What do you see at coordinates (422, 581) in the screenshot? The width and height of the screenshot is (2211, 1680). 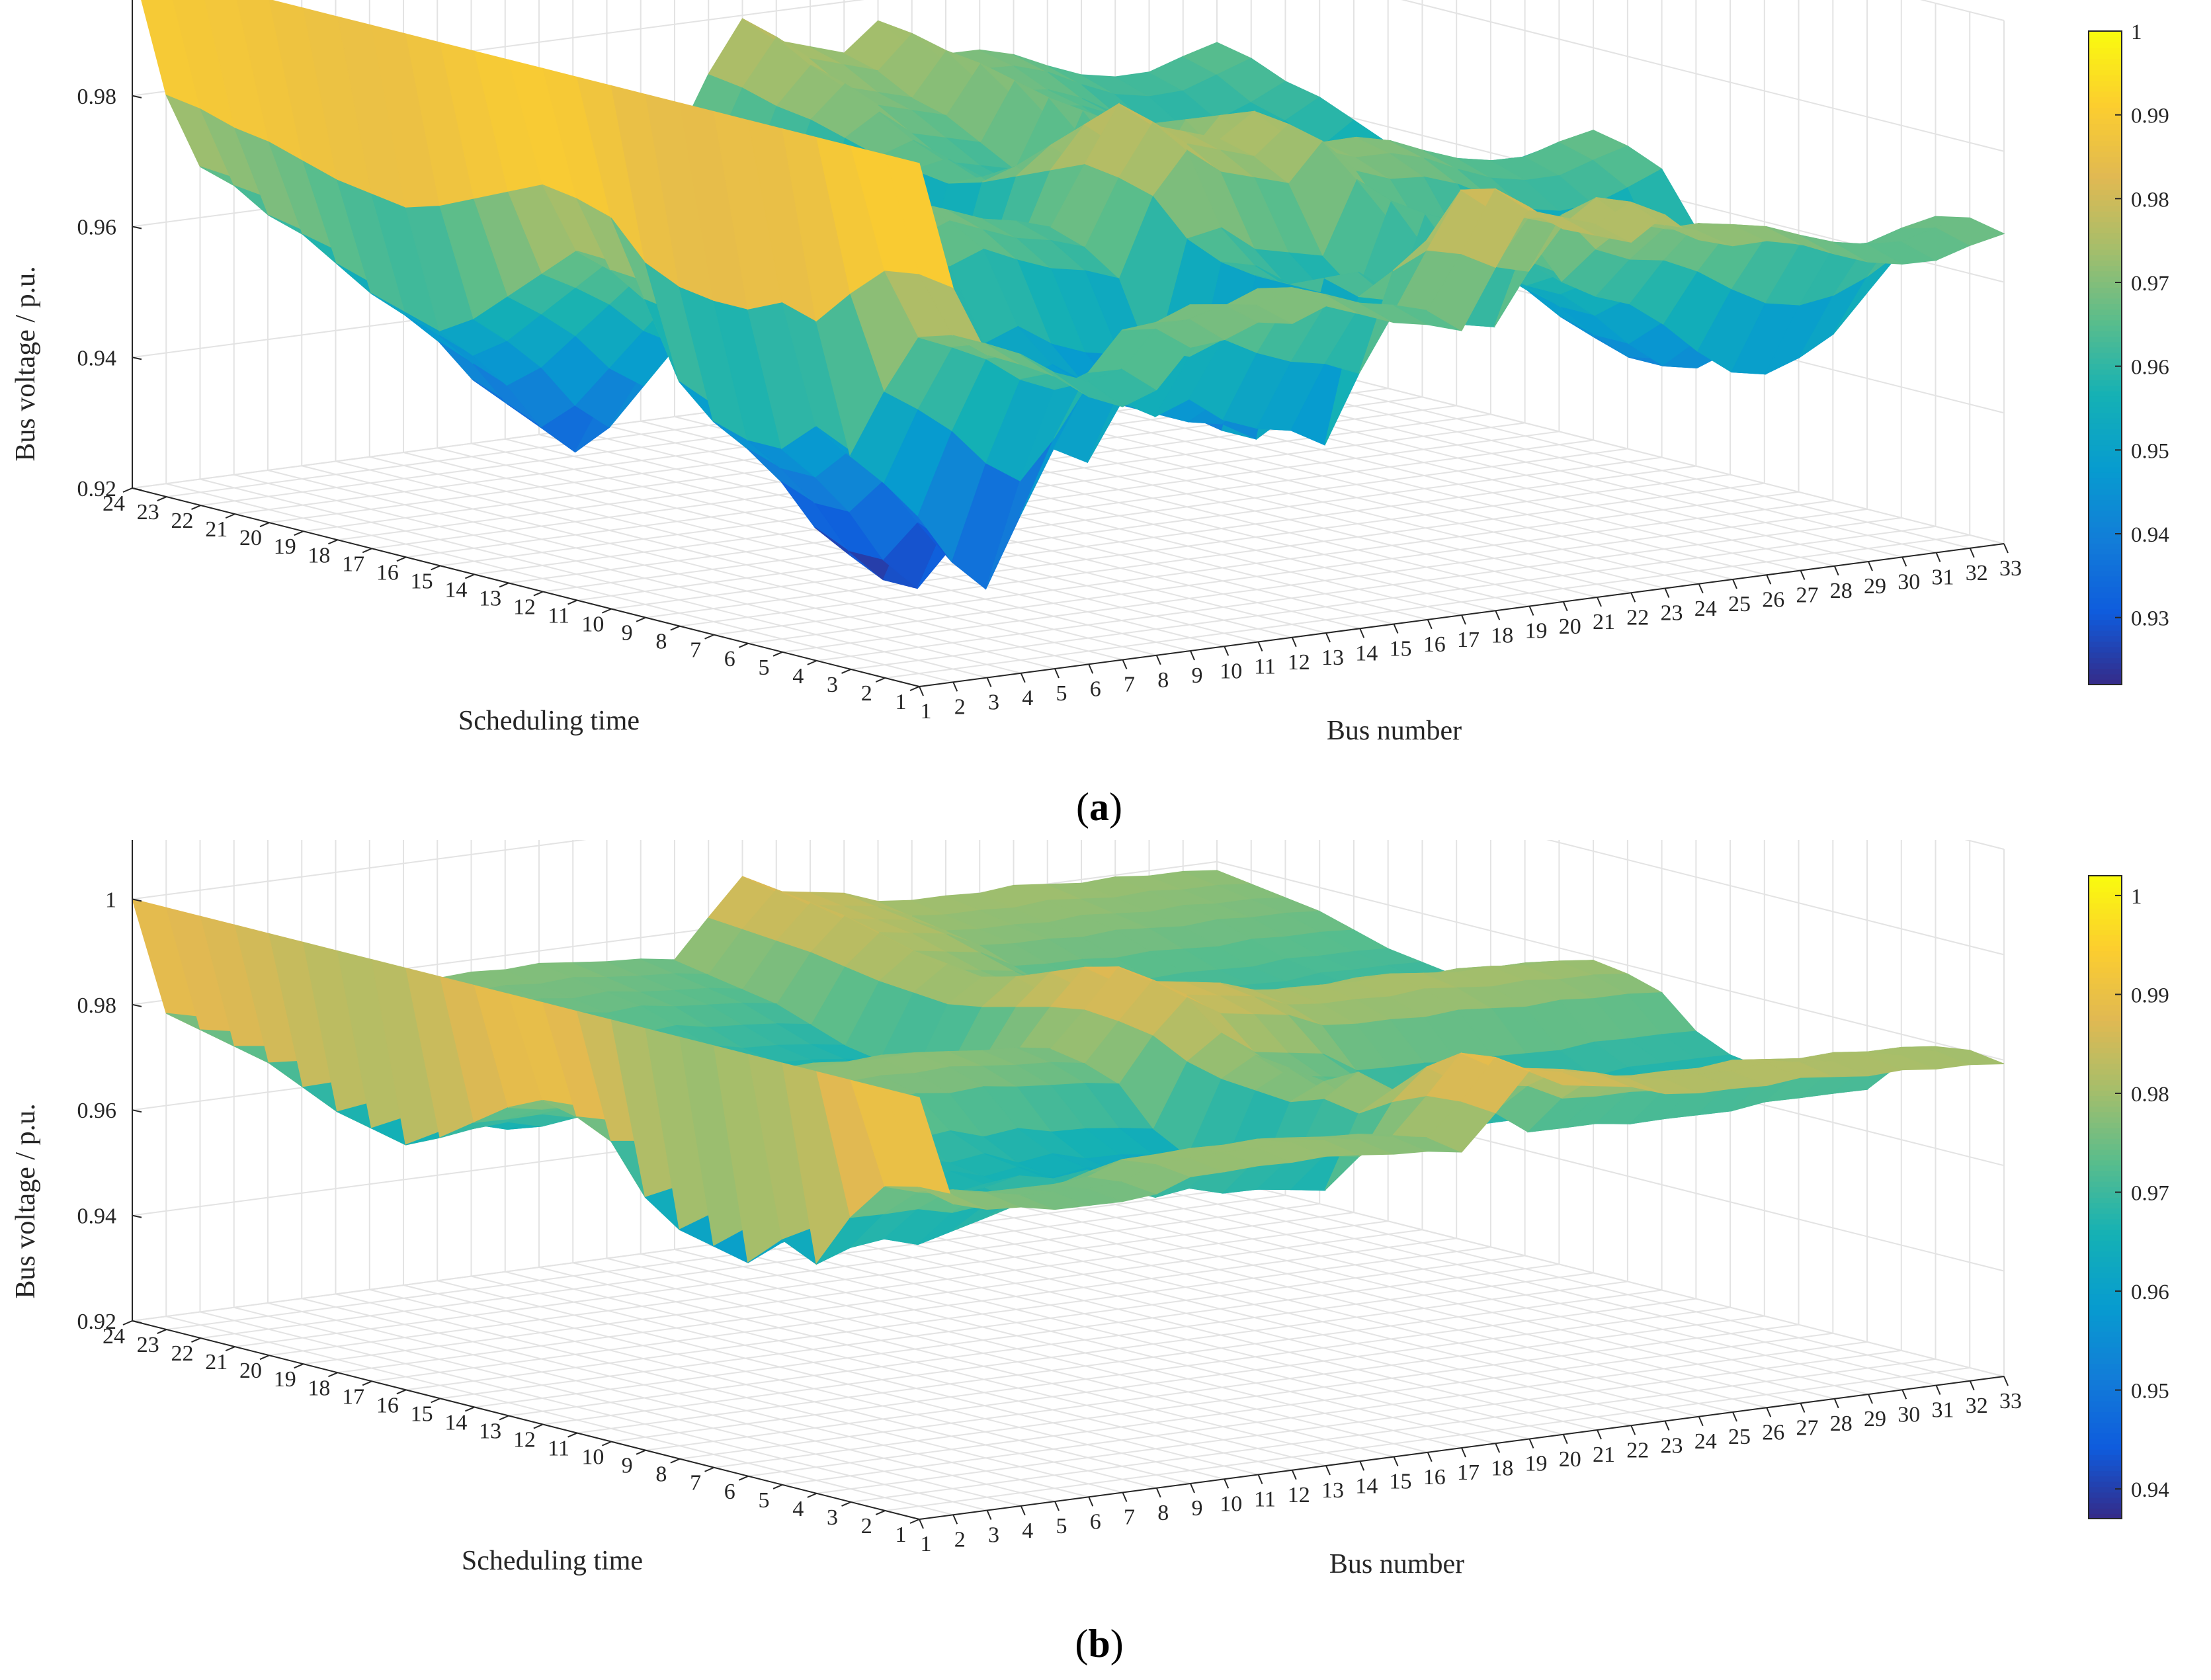 I see `panel-a-y-tick-label: 15` at bounding box center [422, 581].